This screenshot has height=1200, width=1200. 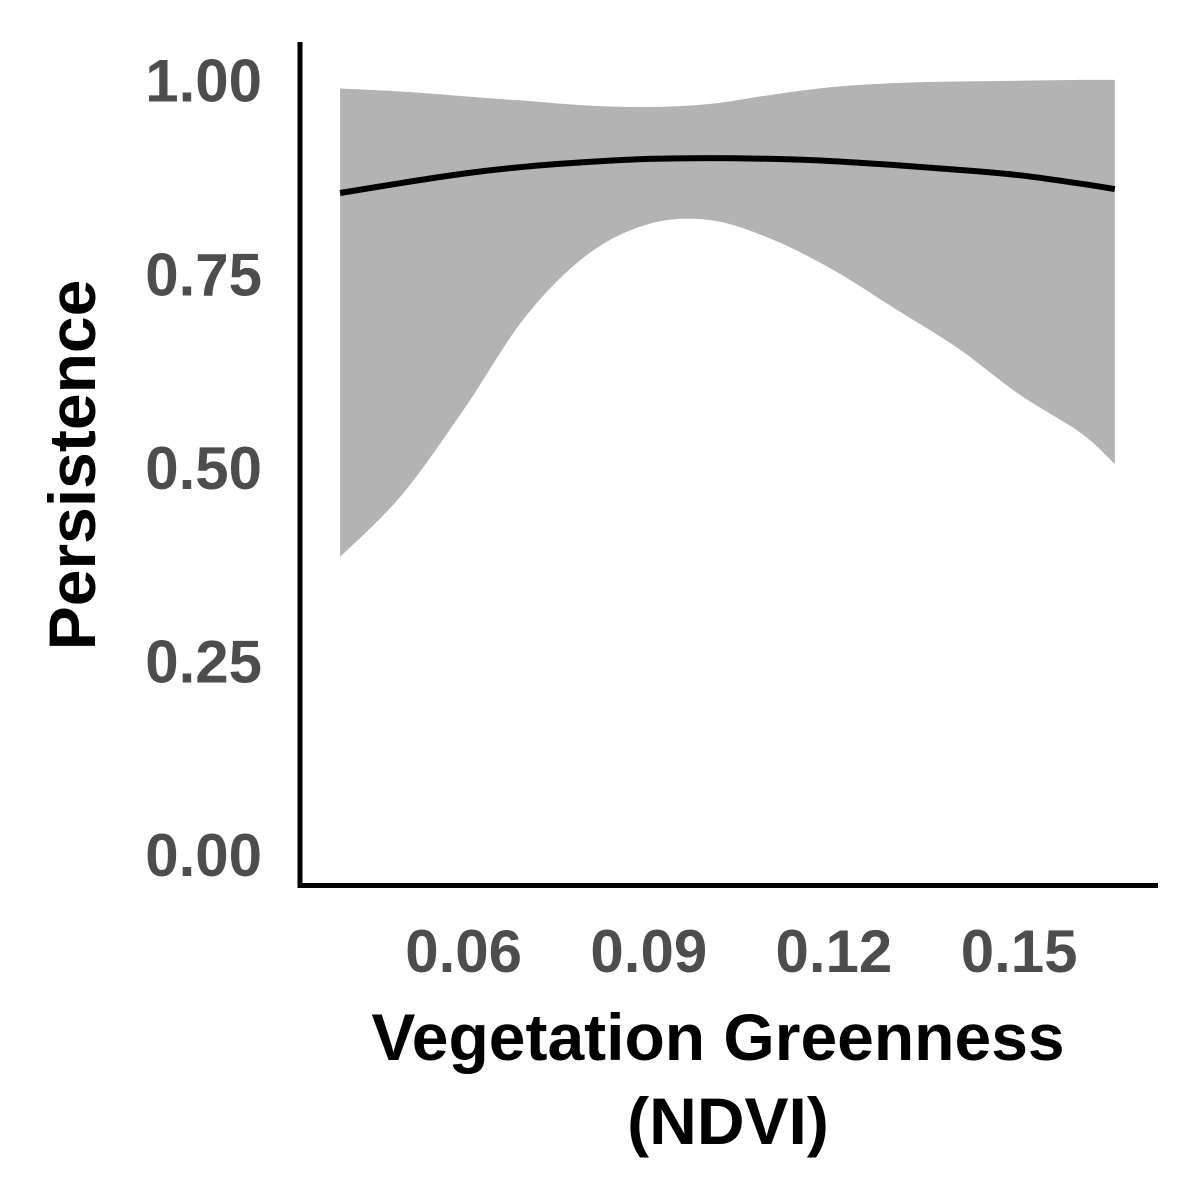 I want to click on y-tick-labels: 0.00 0.25 0.50 0.75 1.00, so click(x=203, y=468).